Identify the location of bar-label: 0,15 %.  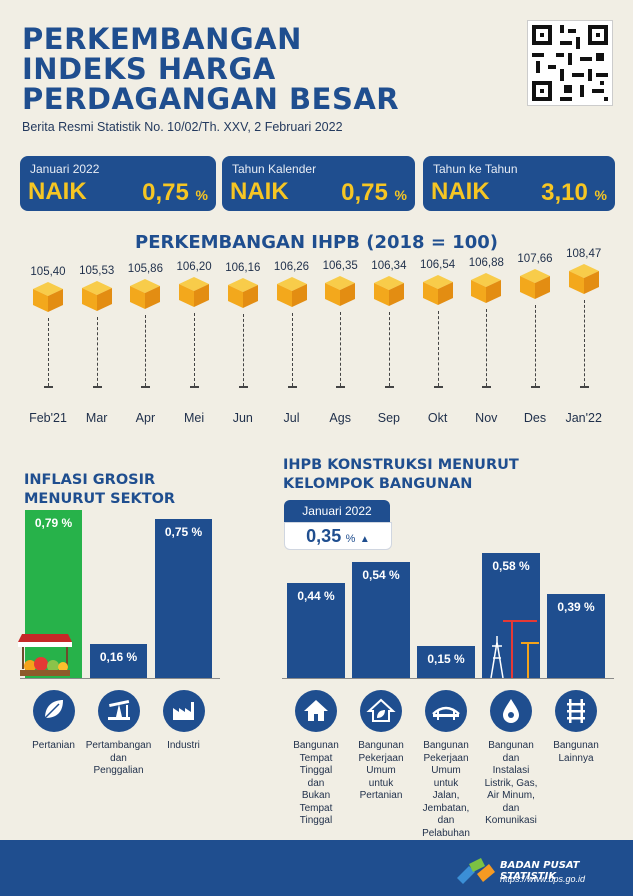
(446, 659).